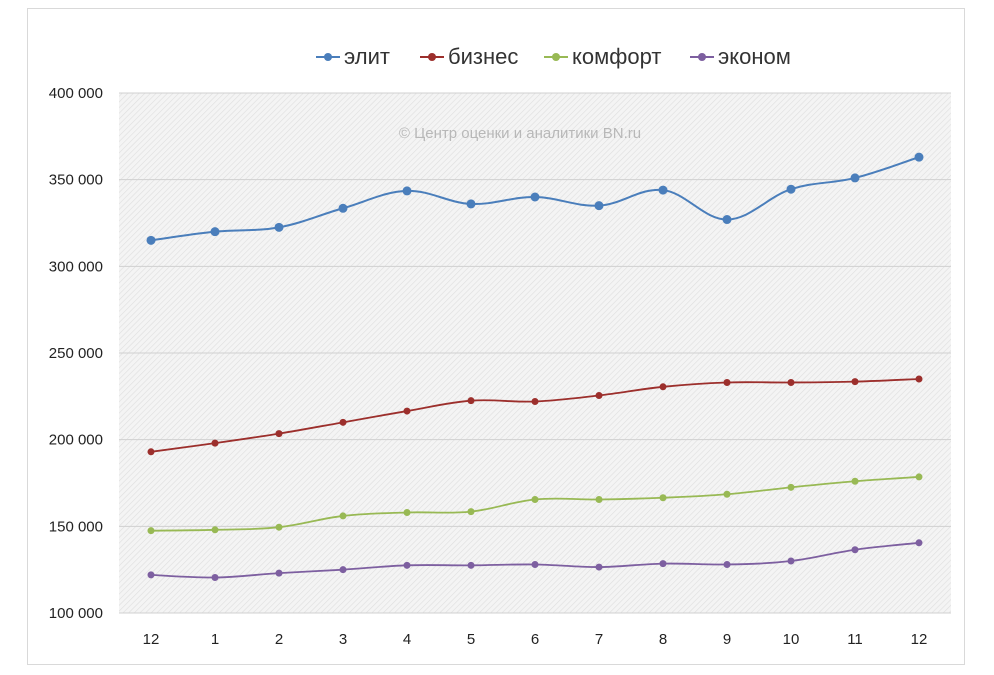 The width and height of the screenshot is (994, 675). I want to click on legend-label: комфорт, so click(616, 56).